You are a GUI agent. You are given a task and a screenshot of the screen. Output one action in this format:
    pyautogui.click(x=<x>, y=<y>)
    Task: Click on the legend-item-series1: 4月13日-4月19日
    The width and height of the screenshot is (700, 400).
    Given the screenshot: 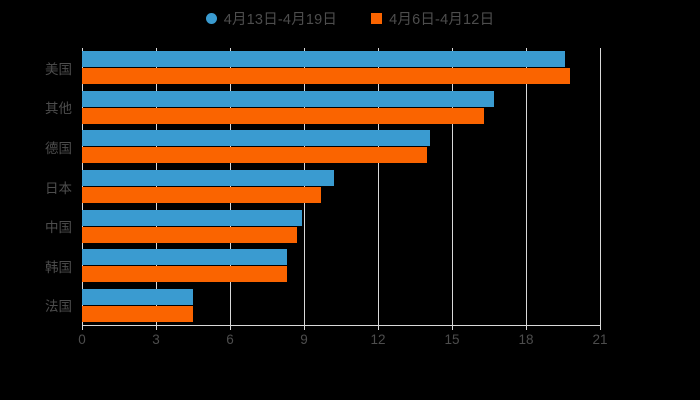 What is the action you would take?
    pyautogui.click(x=271, y=18)
    